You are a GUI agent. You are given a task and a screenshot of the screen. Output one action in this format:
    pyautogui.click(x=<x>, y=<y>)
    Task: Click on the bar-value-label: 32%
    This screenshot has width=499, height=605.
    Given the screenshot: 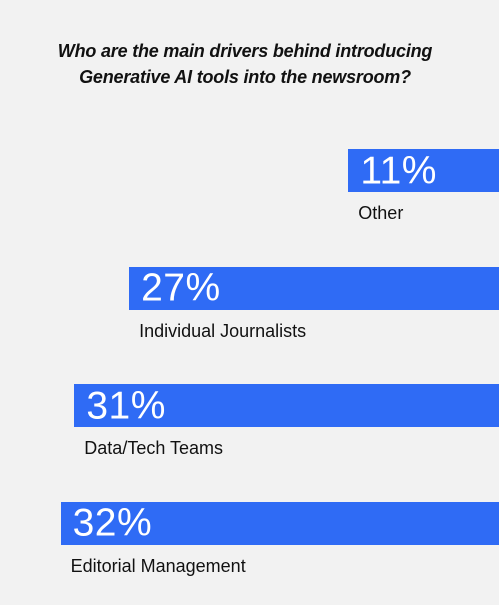 What is the action you would take?
    pyautogui.click(x=112, y=523)
    